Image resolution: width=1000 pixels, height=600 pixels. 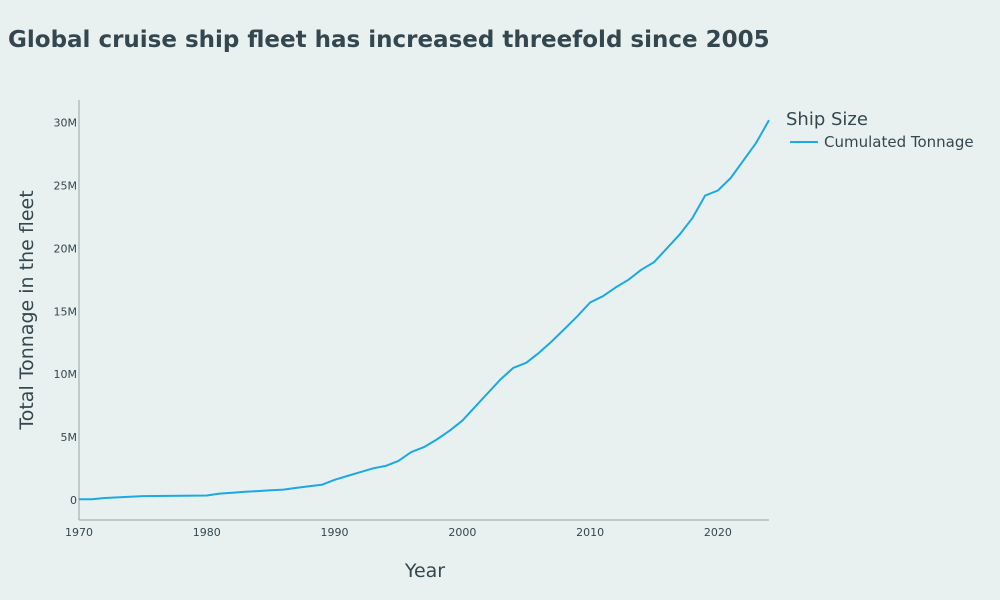 I want to click on legend-items: Cumulated Tonnage, so click(x=882, y=142).